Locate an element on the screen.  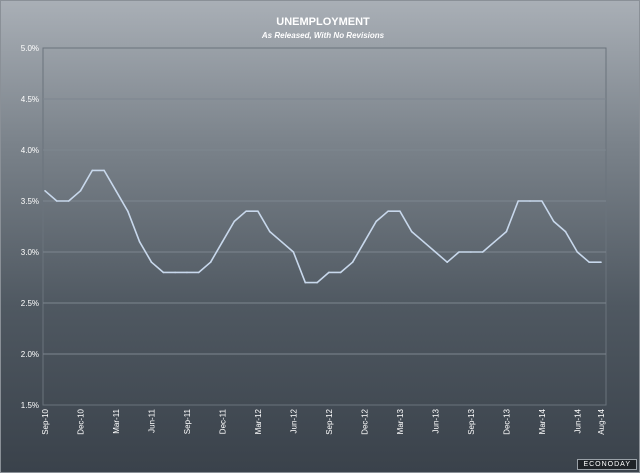
x-tick-label: Mar-12 is located at coordinates (258, 421).